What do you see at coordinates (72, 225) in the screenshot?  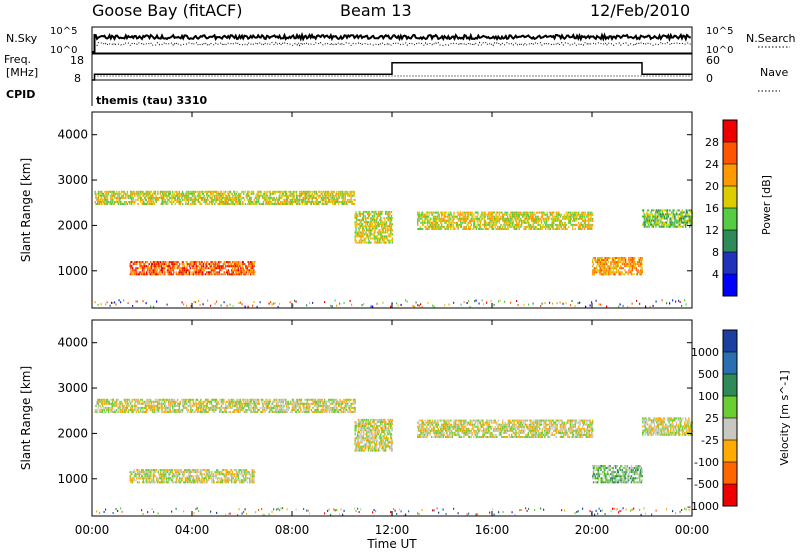 I see `y-tick-label: 2000` at bounding box center [72, 225].